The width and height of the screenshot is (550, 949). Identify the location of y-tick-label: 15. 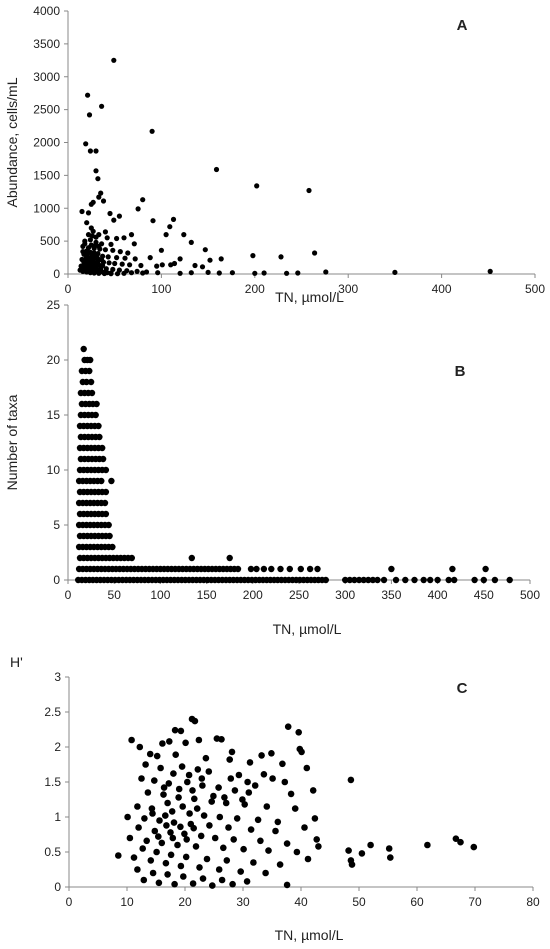
(54, 415).